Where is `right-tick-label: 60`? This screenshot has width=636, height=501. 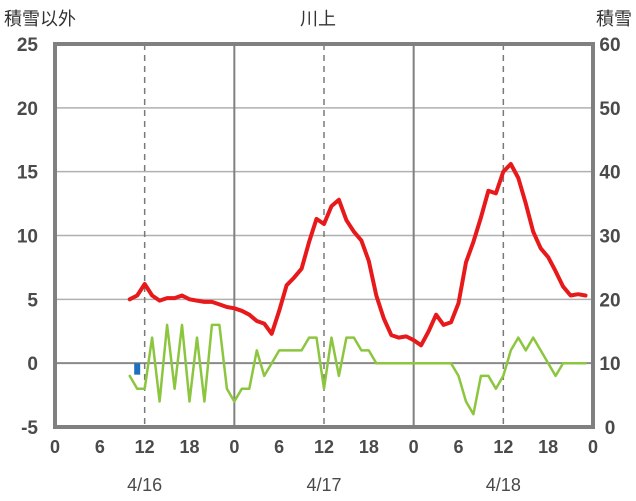 right-tick-label: 60 is located at coordinates (609, 45).